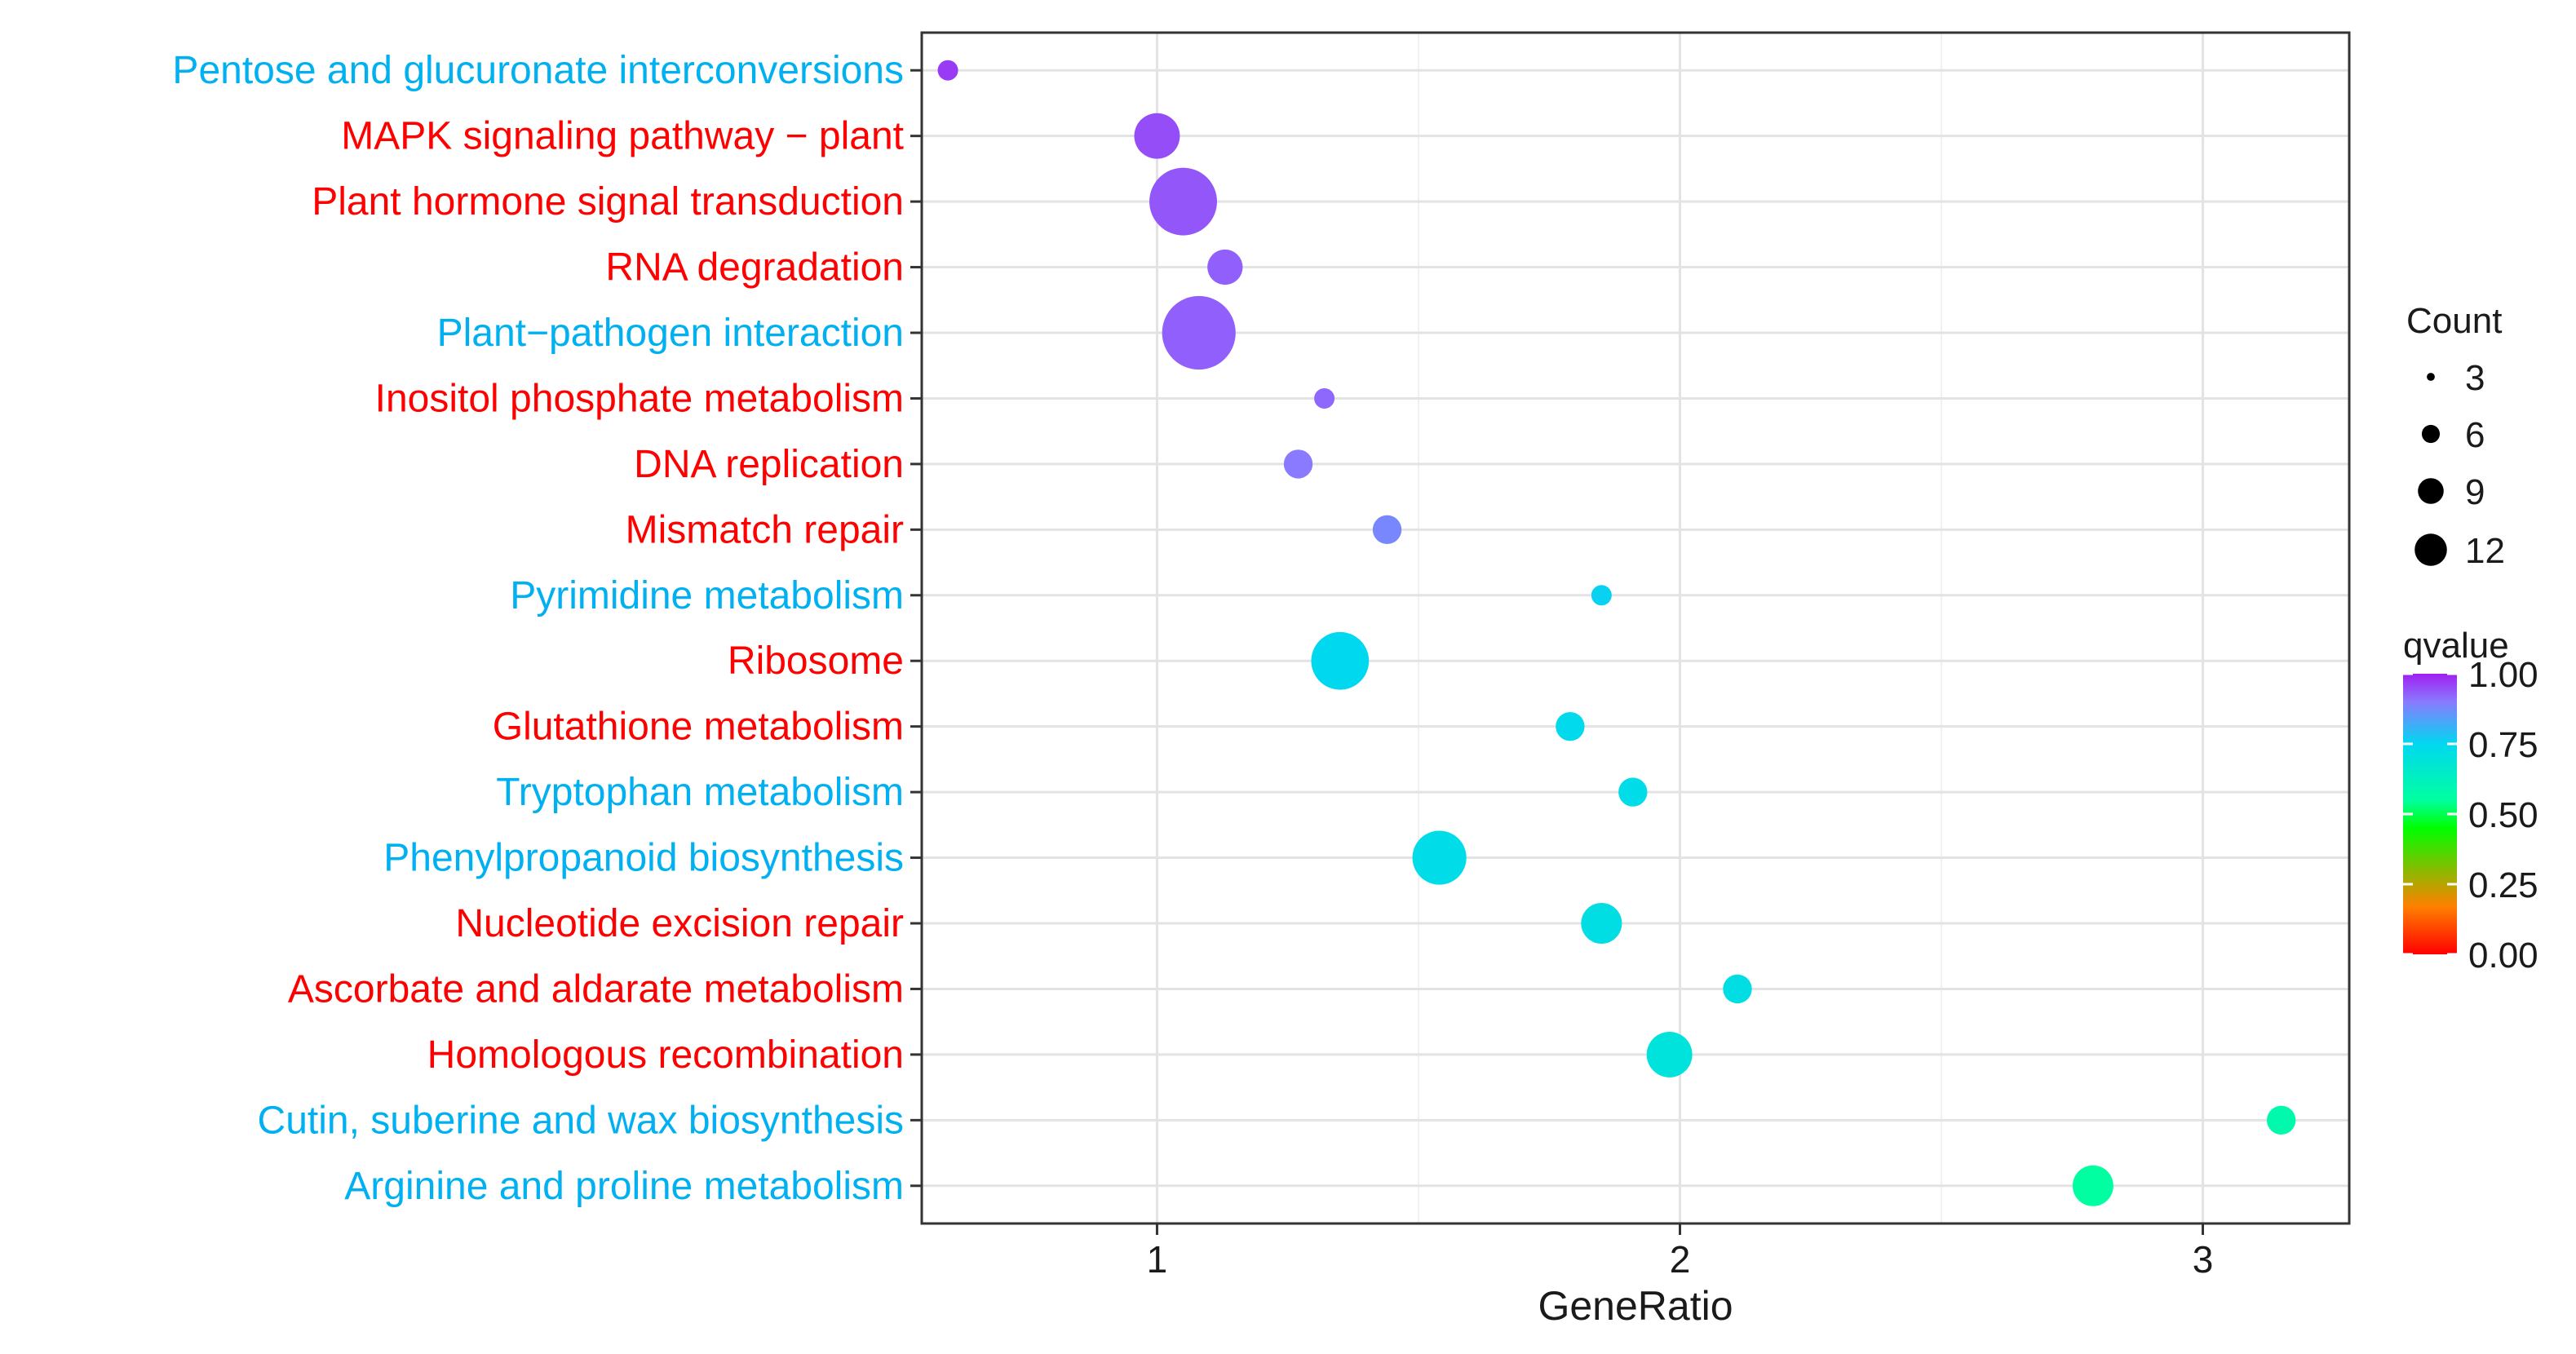 The width and height of the screenshot is (2576, 1354). Describe the element at coordinates (643, 858) in the screenshot. I see `y-tick-label: Phenylpropanoid biosynthesis` at that location.